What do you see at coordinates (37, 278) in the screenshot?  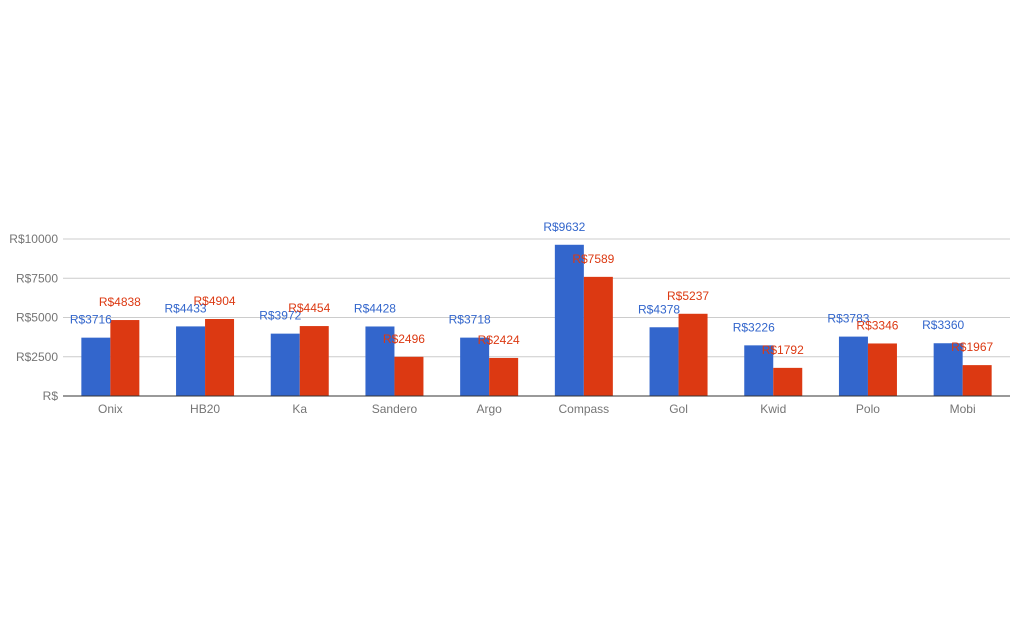 I see `y-tick-label: R$7500` at bounding box center [37, 278].